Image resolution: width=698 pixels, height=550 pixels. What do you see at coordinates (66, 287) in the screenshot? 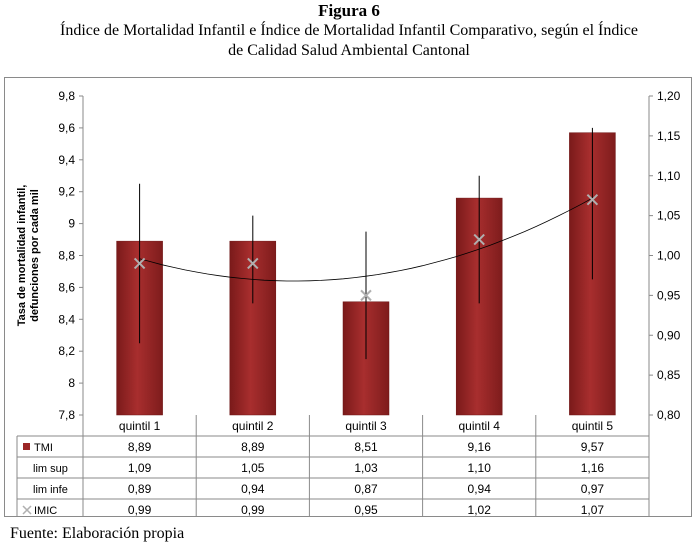
I see `y-tick-label-left: 8,6` at bounding box center [66, 287].